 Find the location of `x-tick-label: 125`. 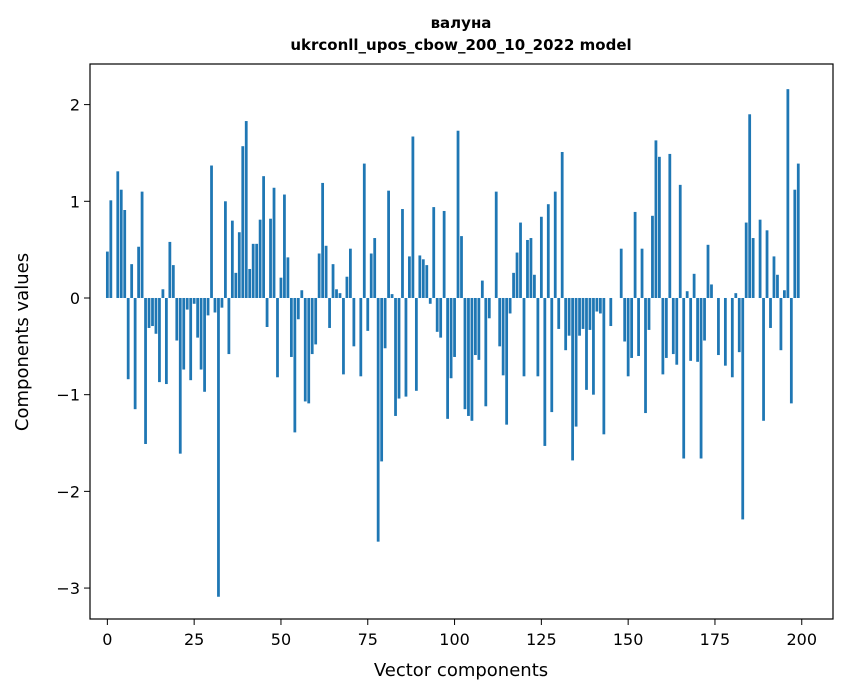

x-tick-label: 125 is located at coordinates (541, 639).